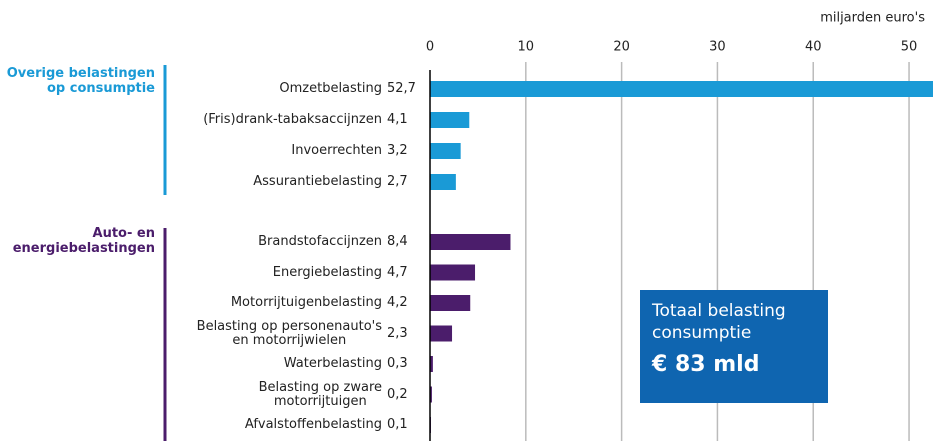 The width and height of the screenshot is (933, 441). Describe the element at coordinates (397, 181) in the screenshot. I see `value-label: 2,7` at that location.